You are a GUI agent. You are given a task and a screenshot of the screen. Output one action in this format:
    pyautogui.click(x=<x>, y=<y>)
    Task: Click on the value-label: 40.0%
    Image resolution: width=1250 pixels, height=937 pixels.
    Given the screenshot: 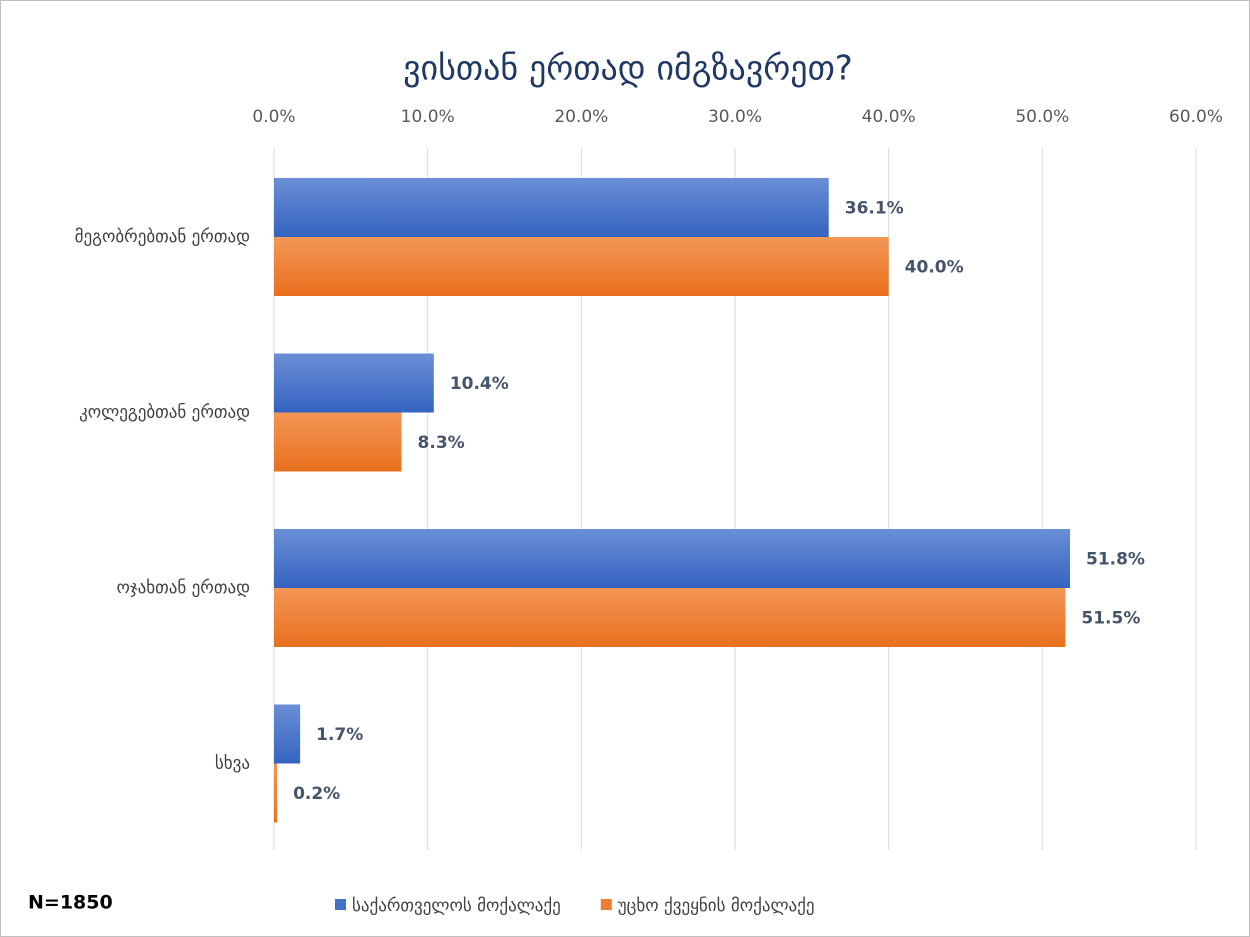 What is the action you would take?
    pyautogui.click(x=934, y=268)
    